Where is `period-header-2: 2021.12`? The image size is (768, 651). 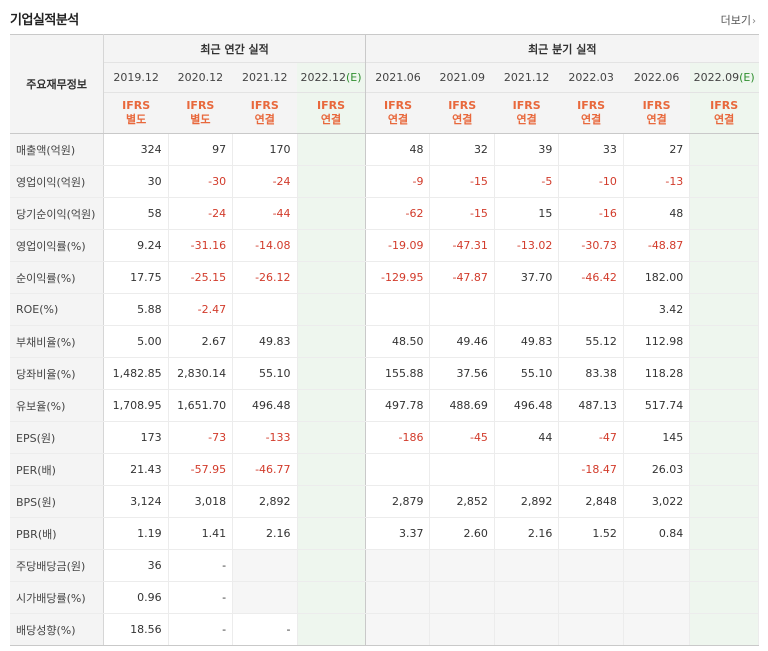 period-header-2: 2021.12 is located at coordinates (265, 77).